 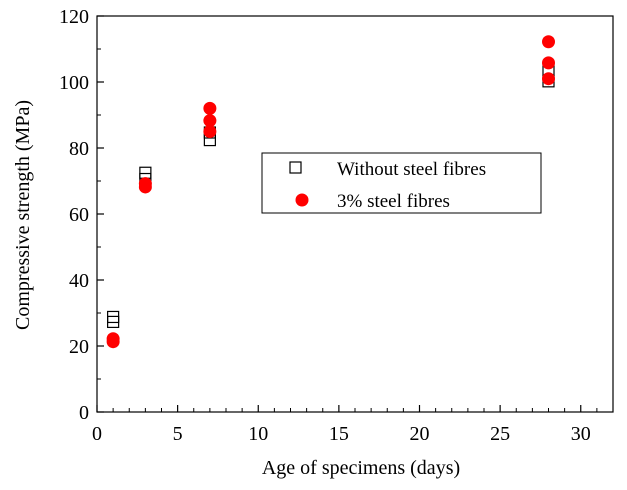 I want to click on x-tick-label: 5, so click(x=178, y=434).